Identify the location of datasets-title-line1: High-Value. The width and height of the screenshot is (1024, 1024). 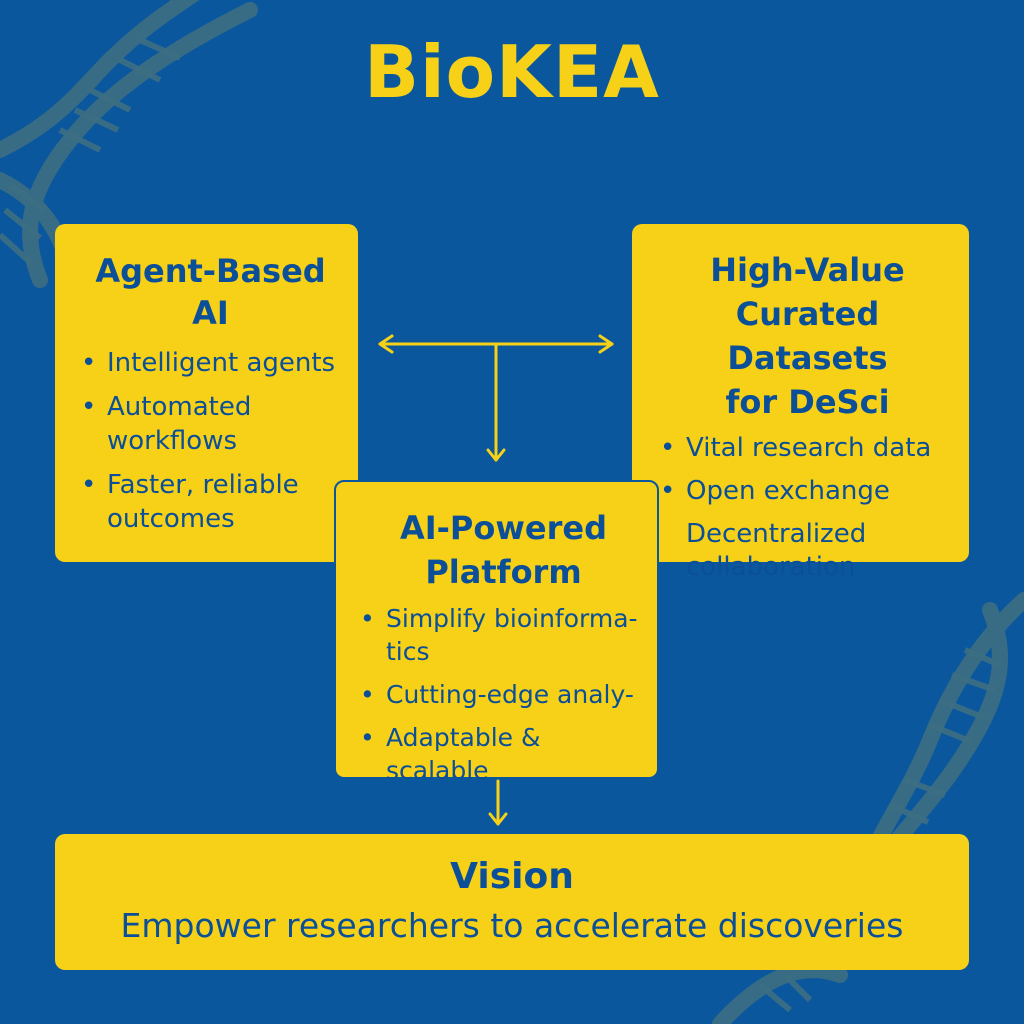
(807, 270).